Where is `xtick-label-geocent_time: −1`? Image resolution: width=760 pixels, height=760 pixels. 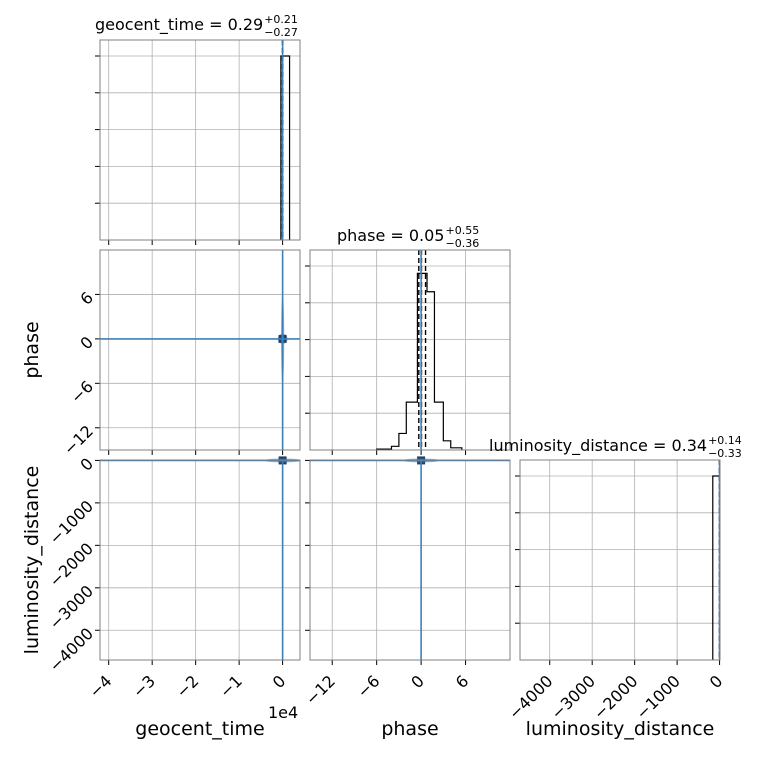
xtick-label-geocent_time: −1 is located at coordinates (231, 686).